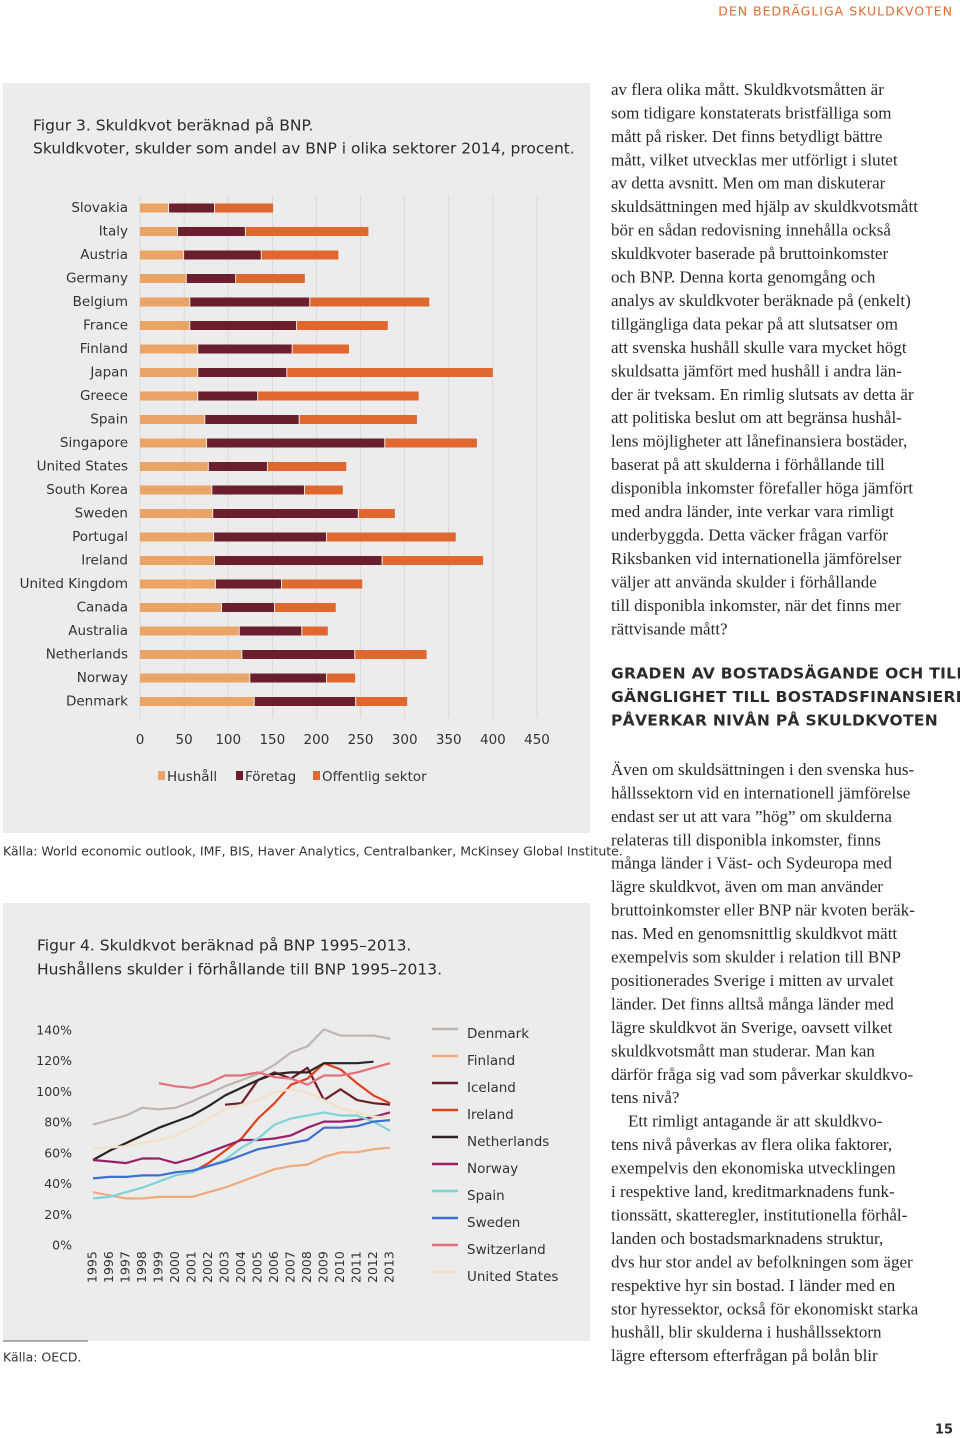  Describe the element at coordinates (835, 11) in the screenshot. I see `running-header: DEN BEDRÄGLIGA SKULDKVOTEN` at that location.